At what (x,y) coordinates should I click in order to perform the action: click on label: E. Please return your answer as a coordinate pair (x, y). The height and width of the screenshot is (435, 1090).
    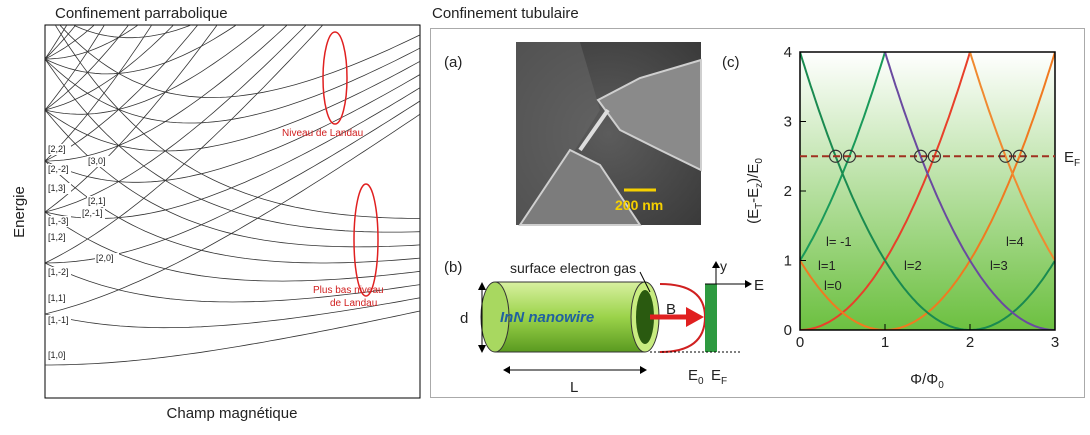
    Looking at the image, I should click on (759, 285).